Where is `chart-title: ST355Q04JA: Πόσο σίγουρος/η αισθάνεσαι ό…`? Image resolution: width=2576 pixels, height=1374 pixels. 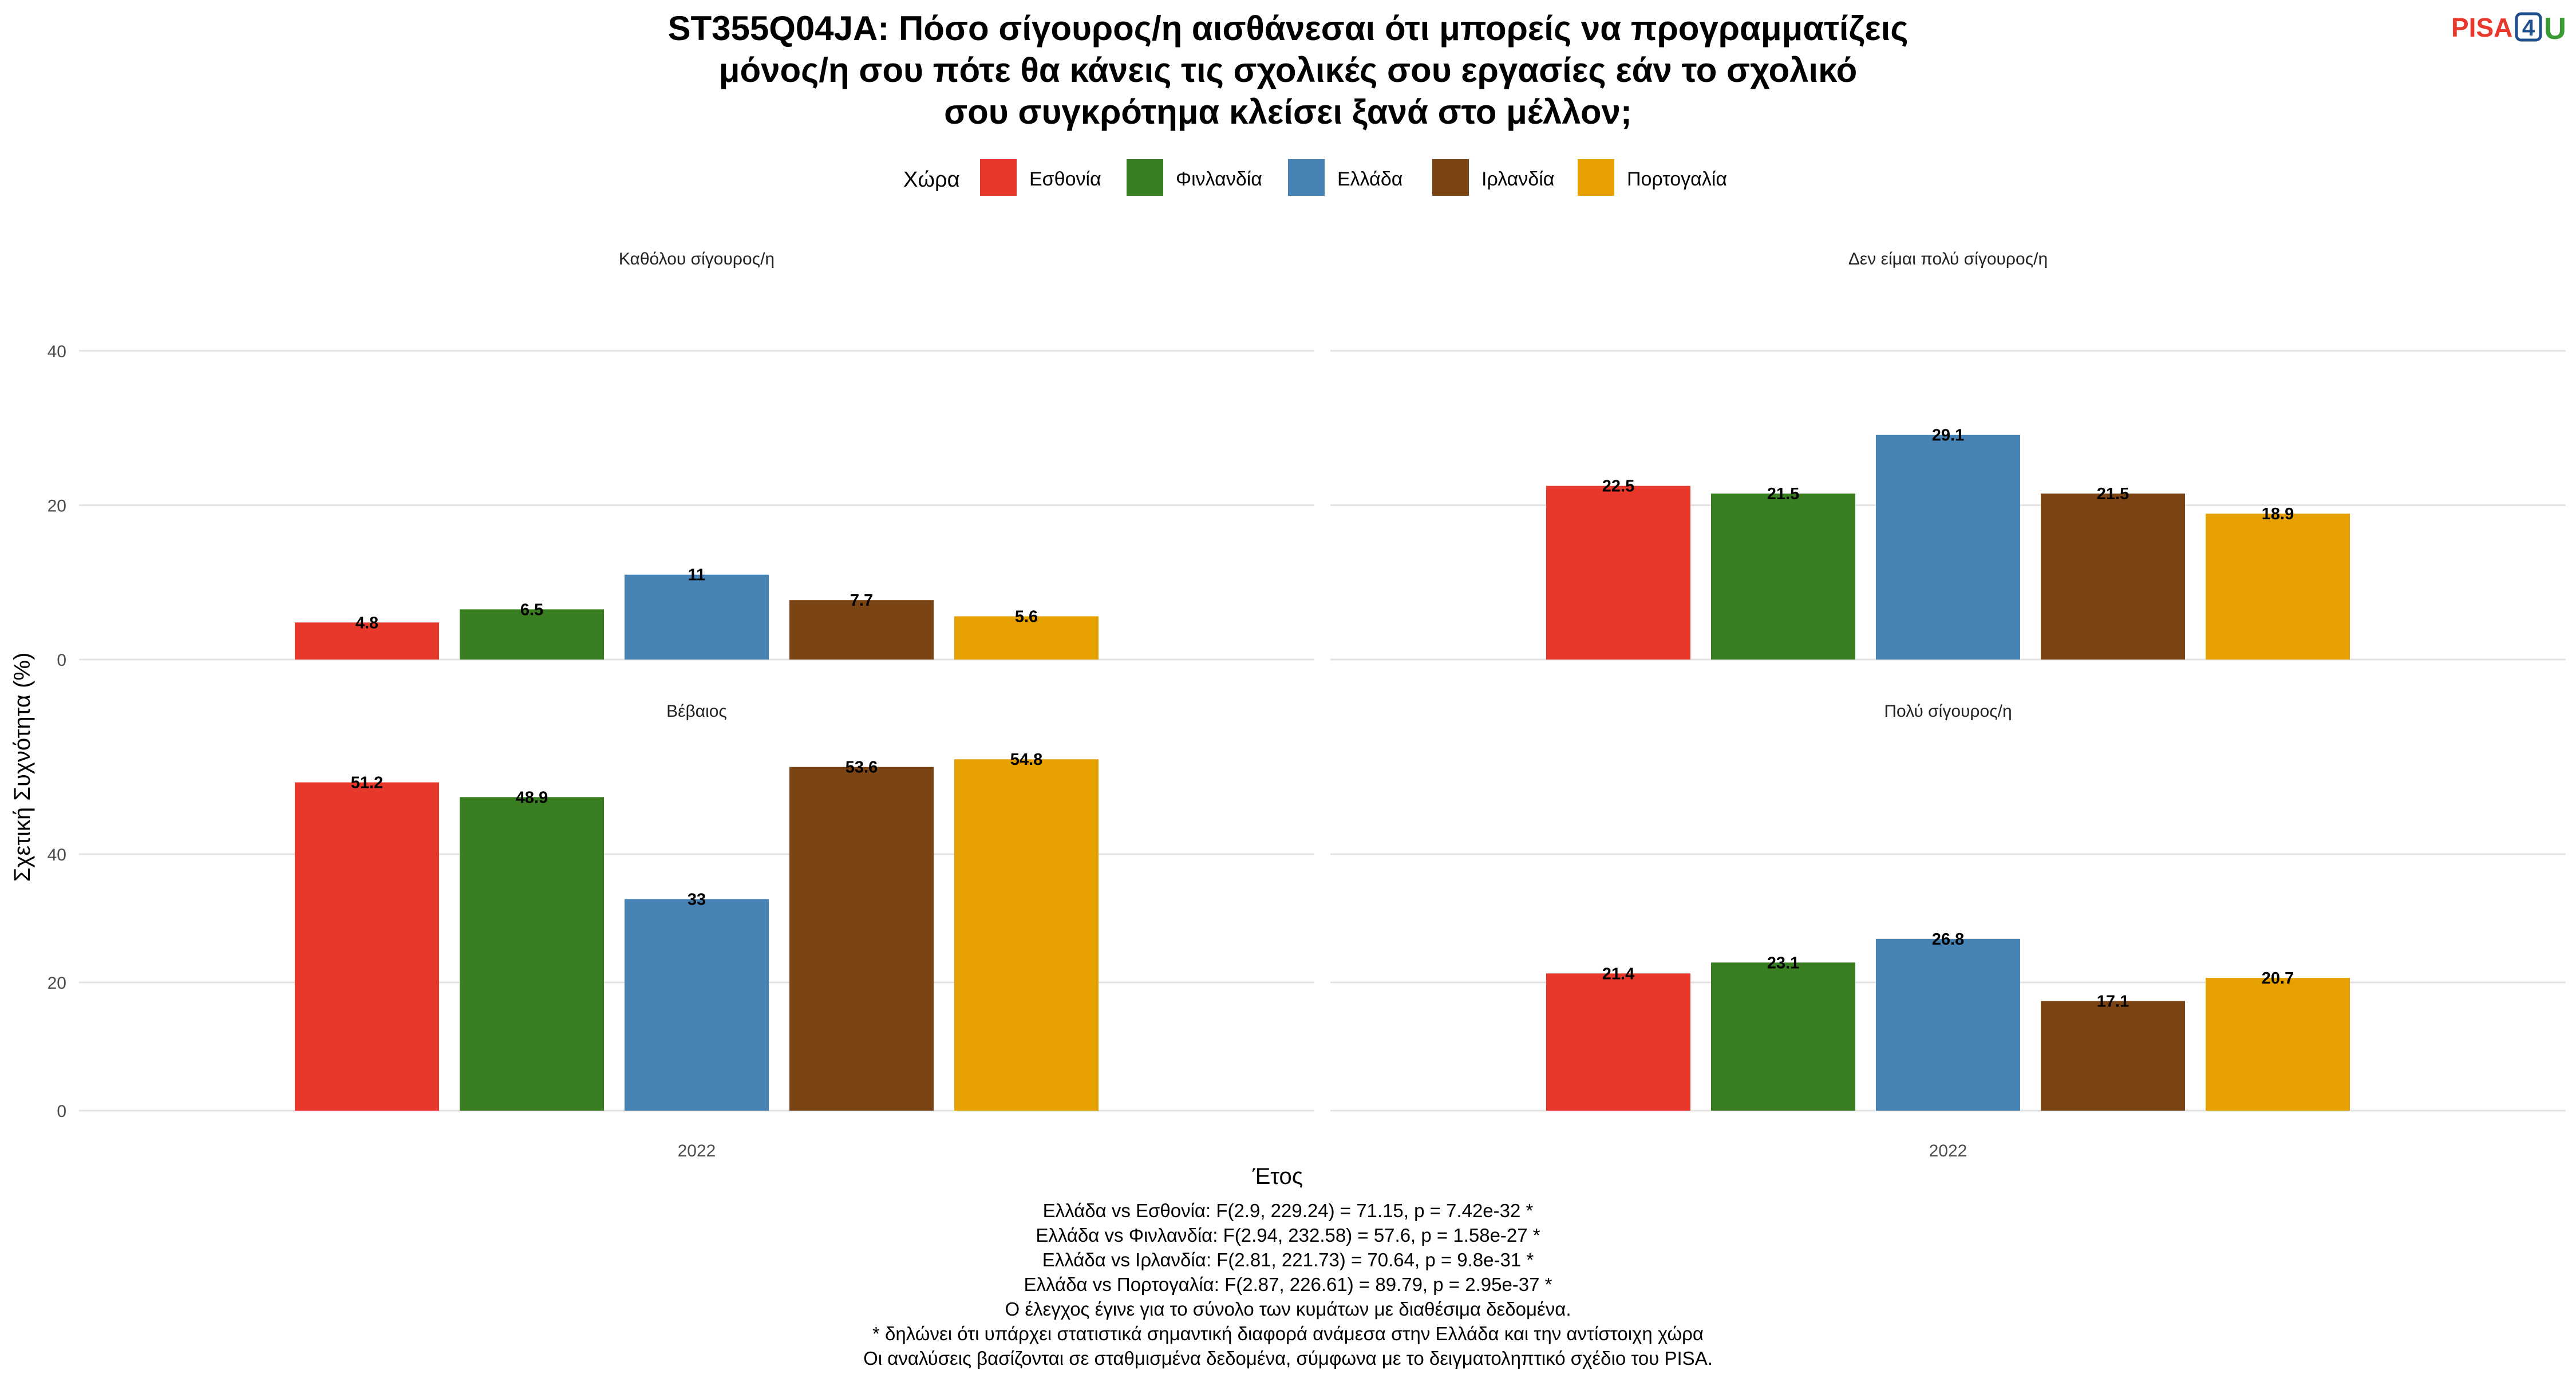 chart-title: ST355Q04JA: Πόσο σίγουρος/η αισθάνεσαι ό… is located at coordinates (1287, 70).